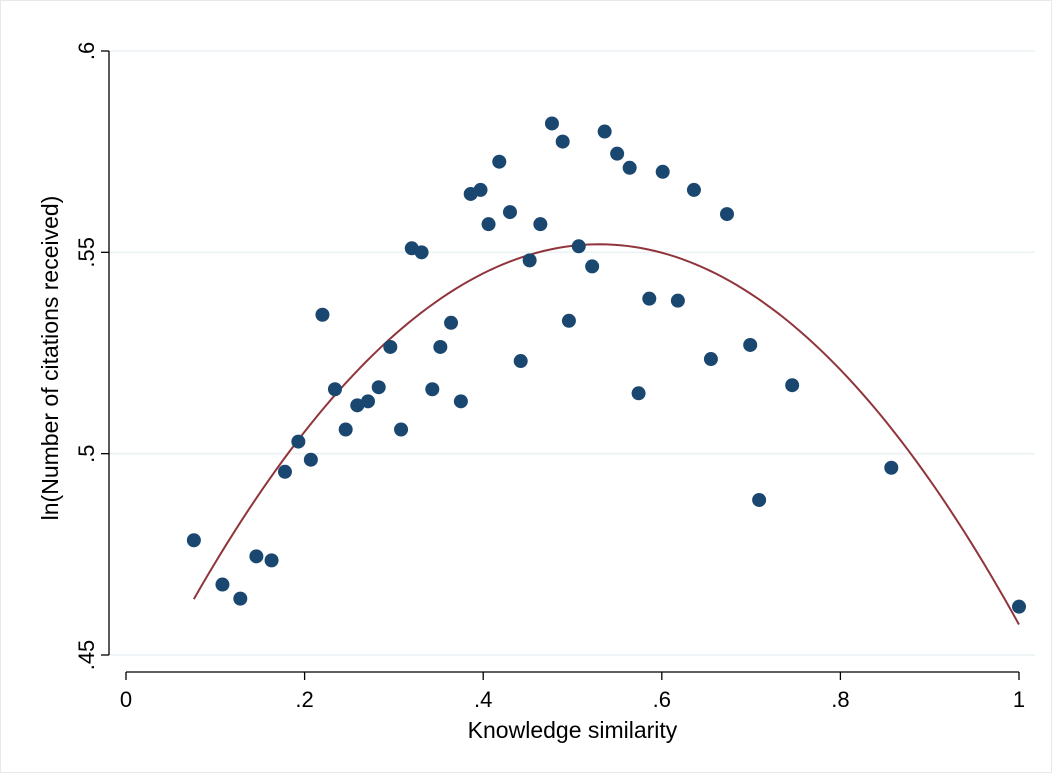 This screenshot has height=773, width=1052. Describe the element at coordinates (86, 655) in the screenshot. I see `y-tick-label: .45` at that location.